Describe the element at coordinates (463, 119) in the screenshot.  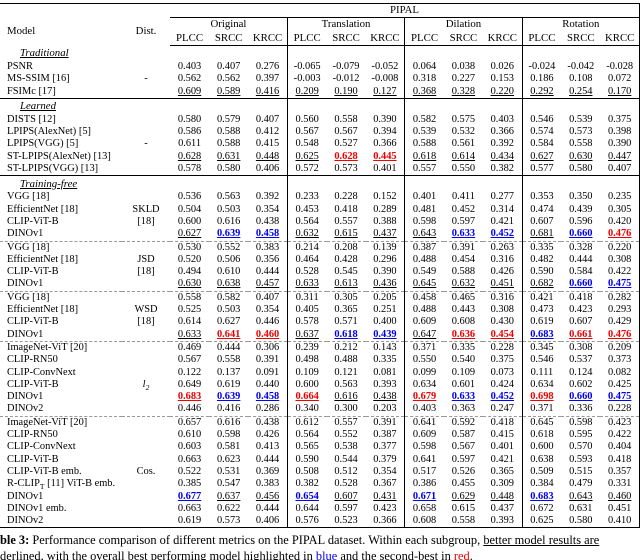
I see `metric-value-cell: 0.575` at that location.